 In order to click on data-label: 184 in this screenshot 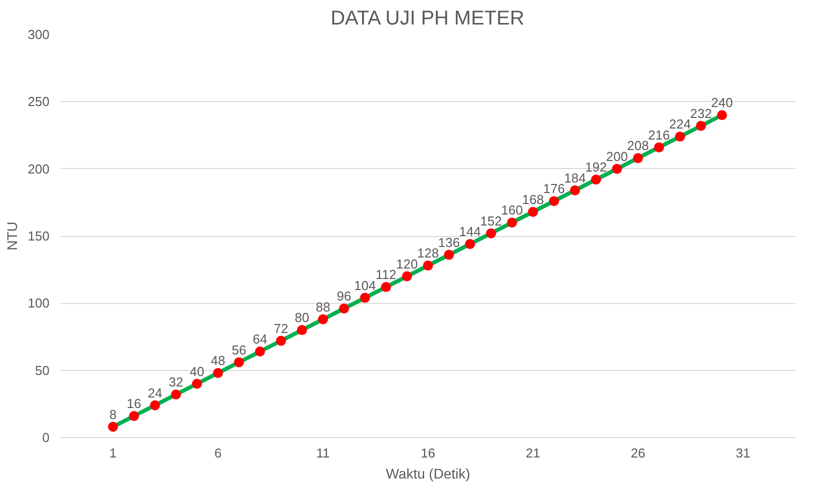, I will do `click(575, 178)`.